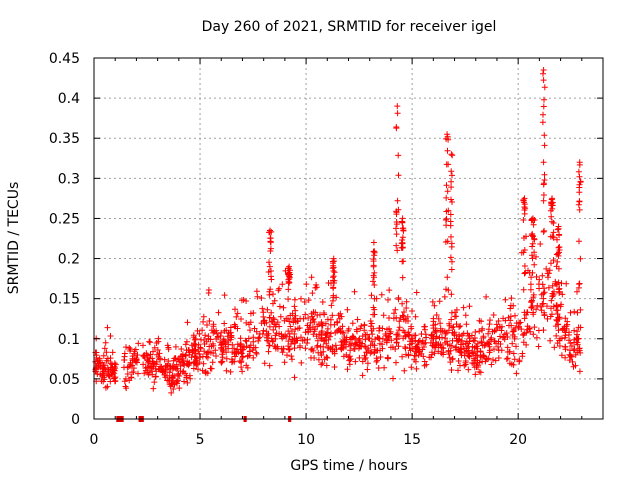 This screenshot has width=640, height=480. What do you see at coordinates (64, 219) in the screenshot?
I see `y-tick-label: 0.25` at bounding box center [64, 219].